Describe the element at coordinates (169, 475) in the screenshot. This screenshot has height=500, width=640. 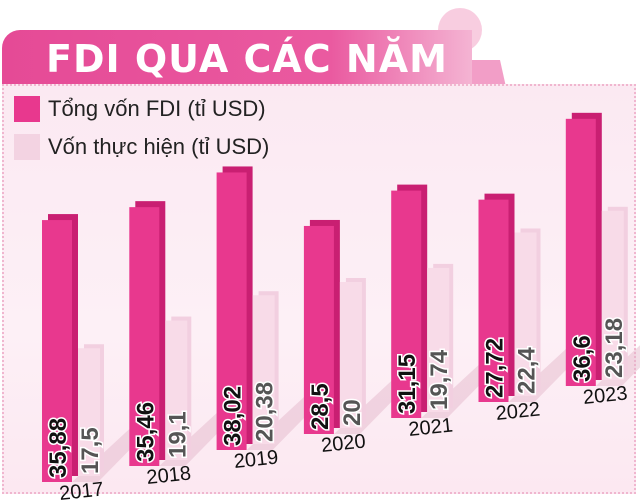
I see `year-label: 2018` at that location.